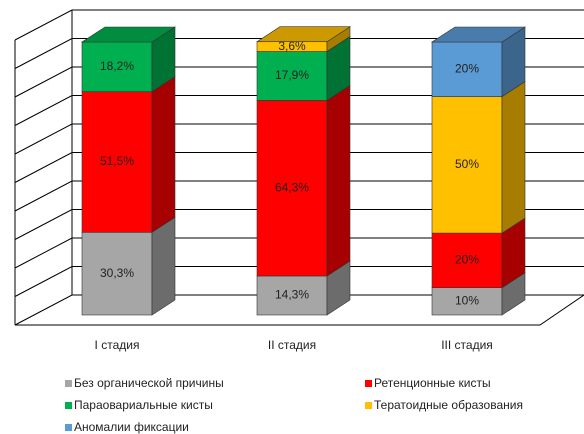 The width and height of the screenshot is (584, 434). I want to click on data-label: 64,3%, so click(292, 187).